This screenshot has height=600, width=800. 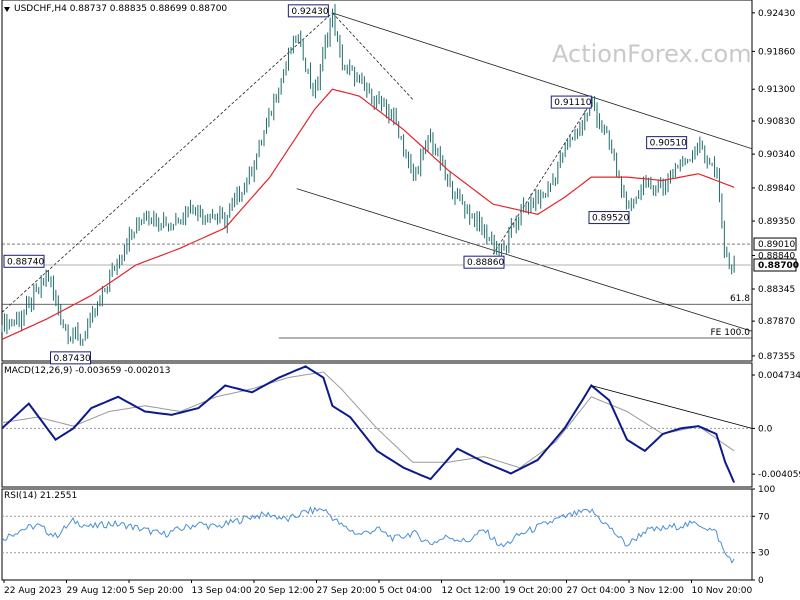 I want to click on y-tick-label: 0.90830, so click(x=776, y=122).